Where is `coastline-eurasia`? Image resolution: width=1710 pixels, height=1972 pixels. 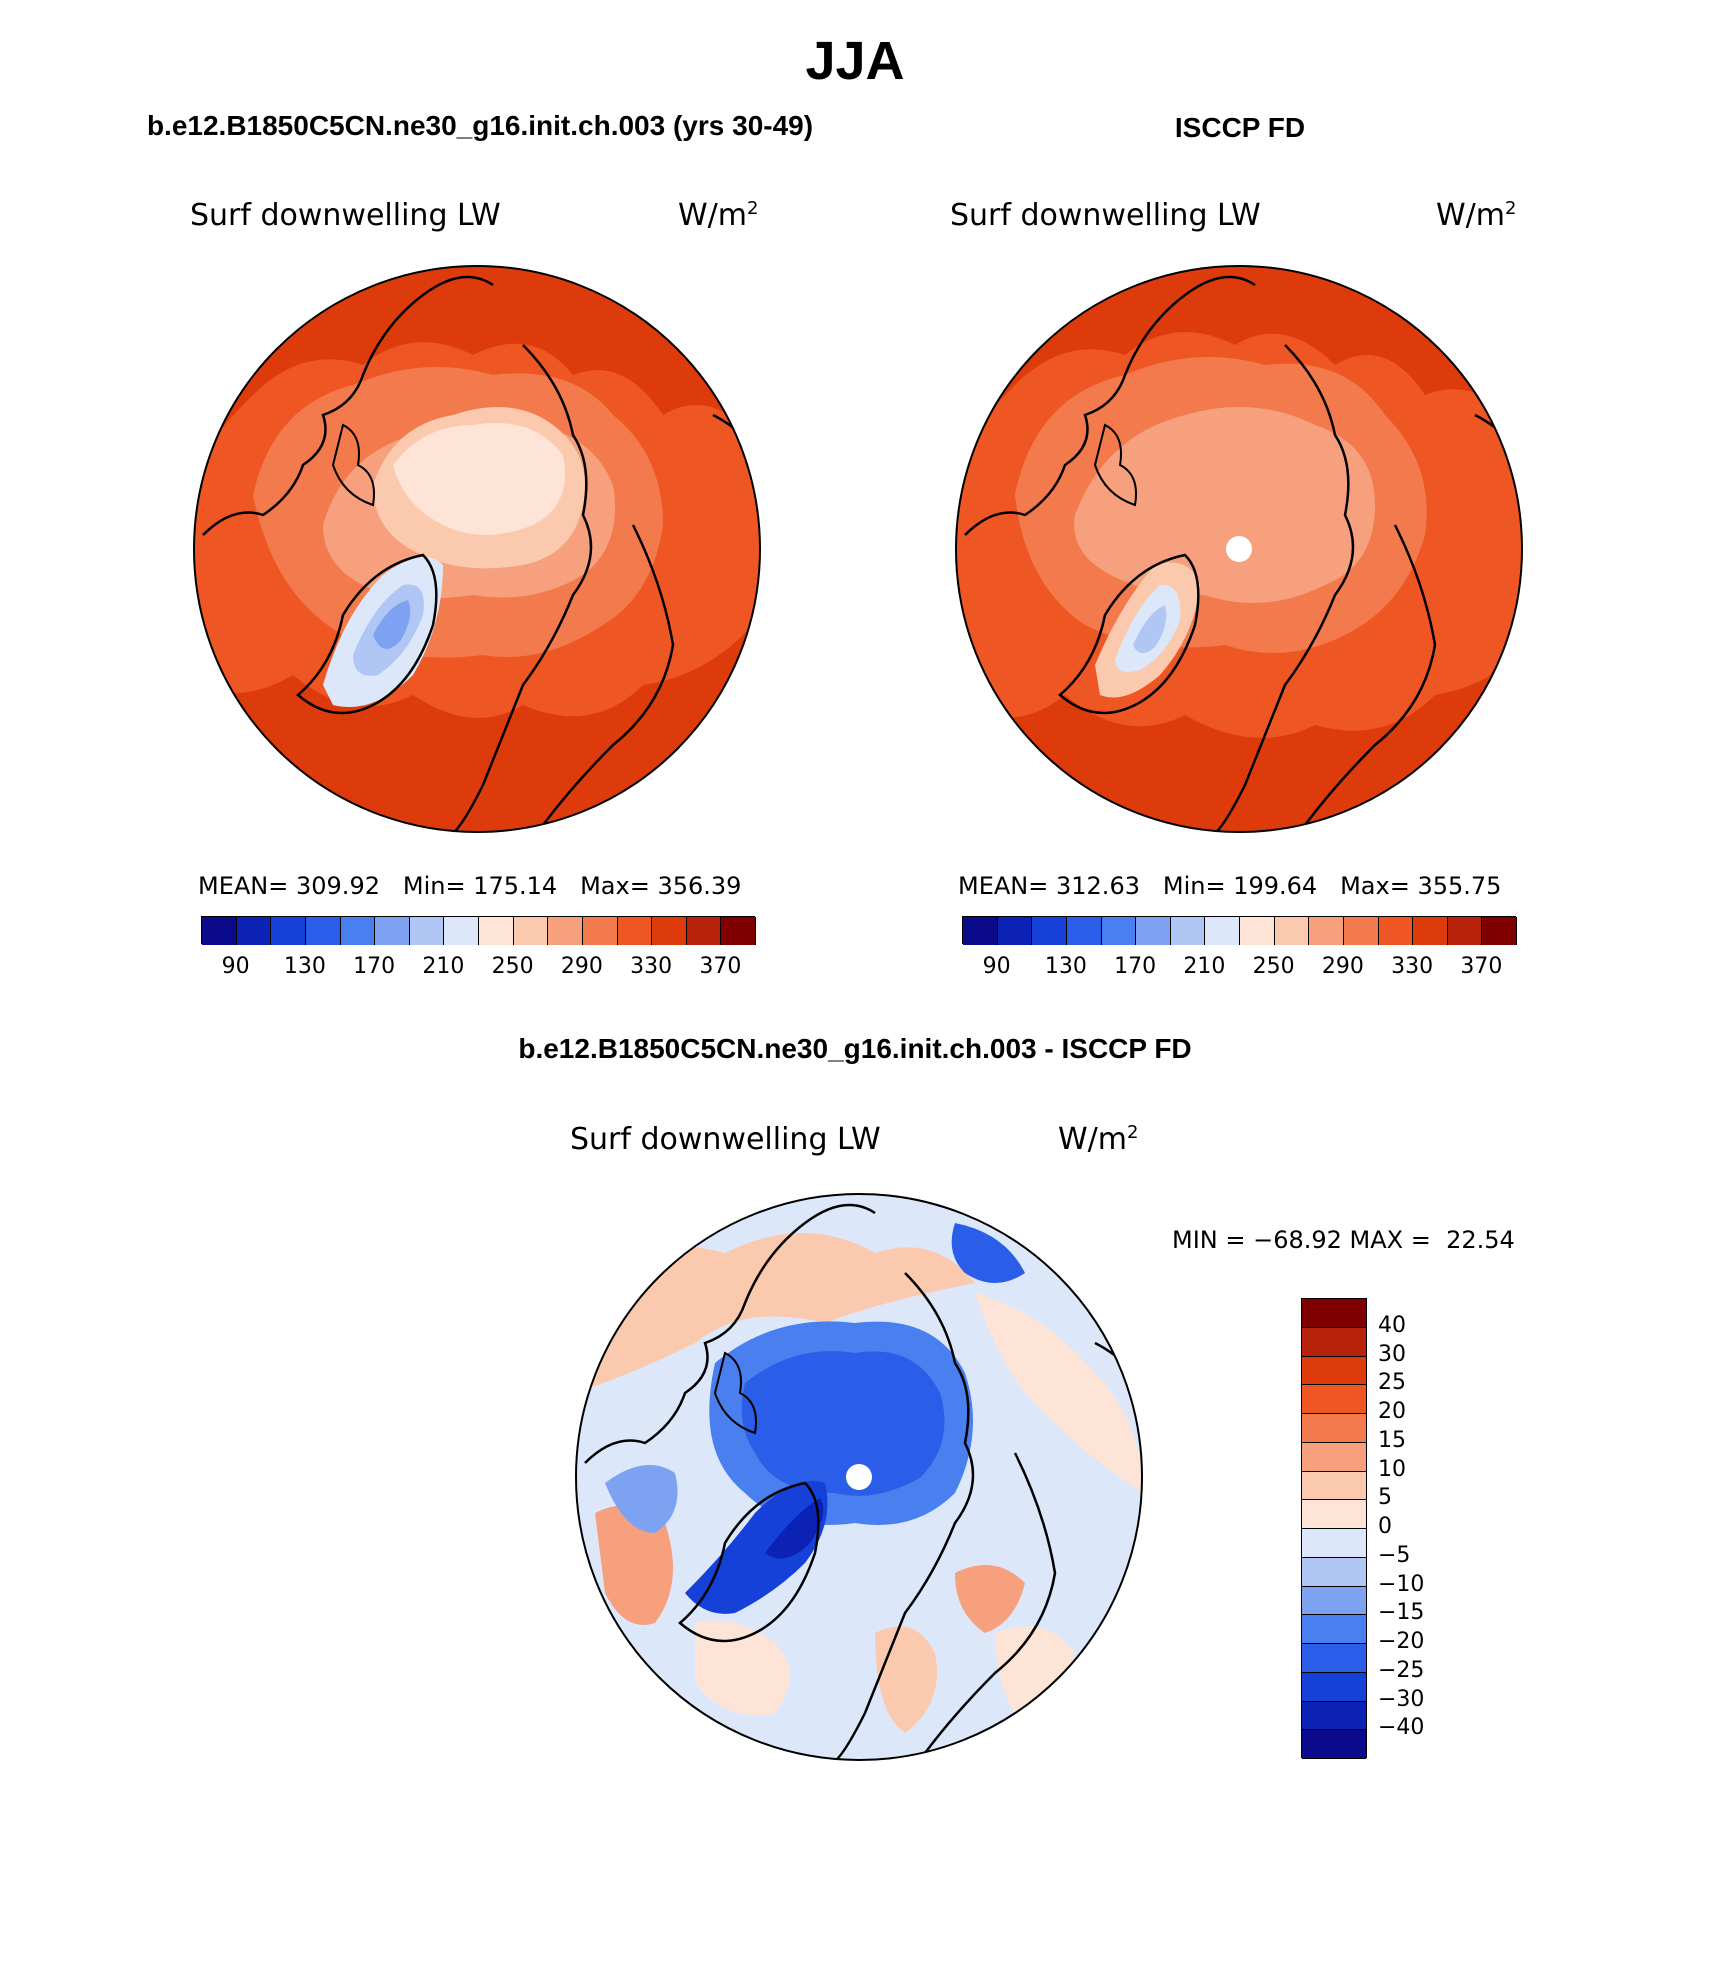 coastline-eurasia is located at coordinates (1284, 588).